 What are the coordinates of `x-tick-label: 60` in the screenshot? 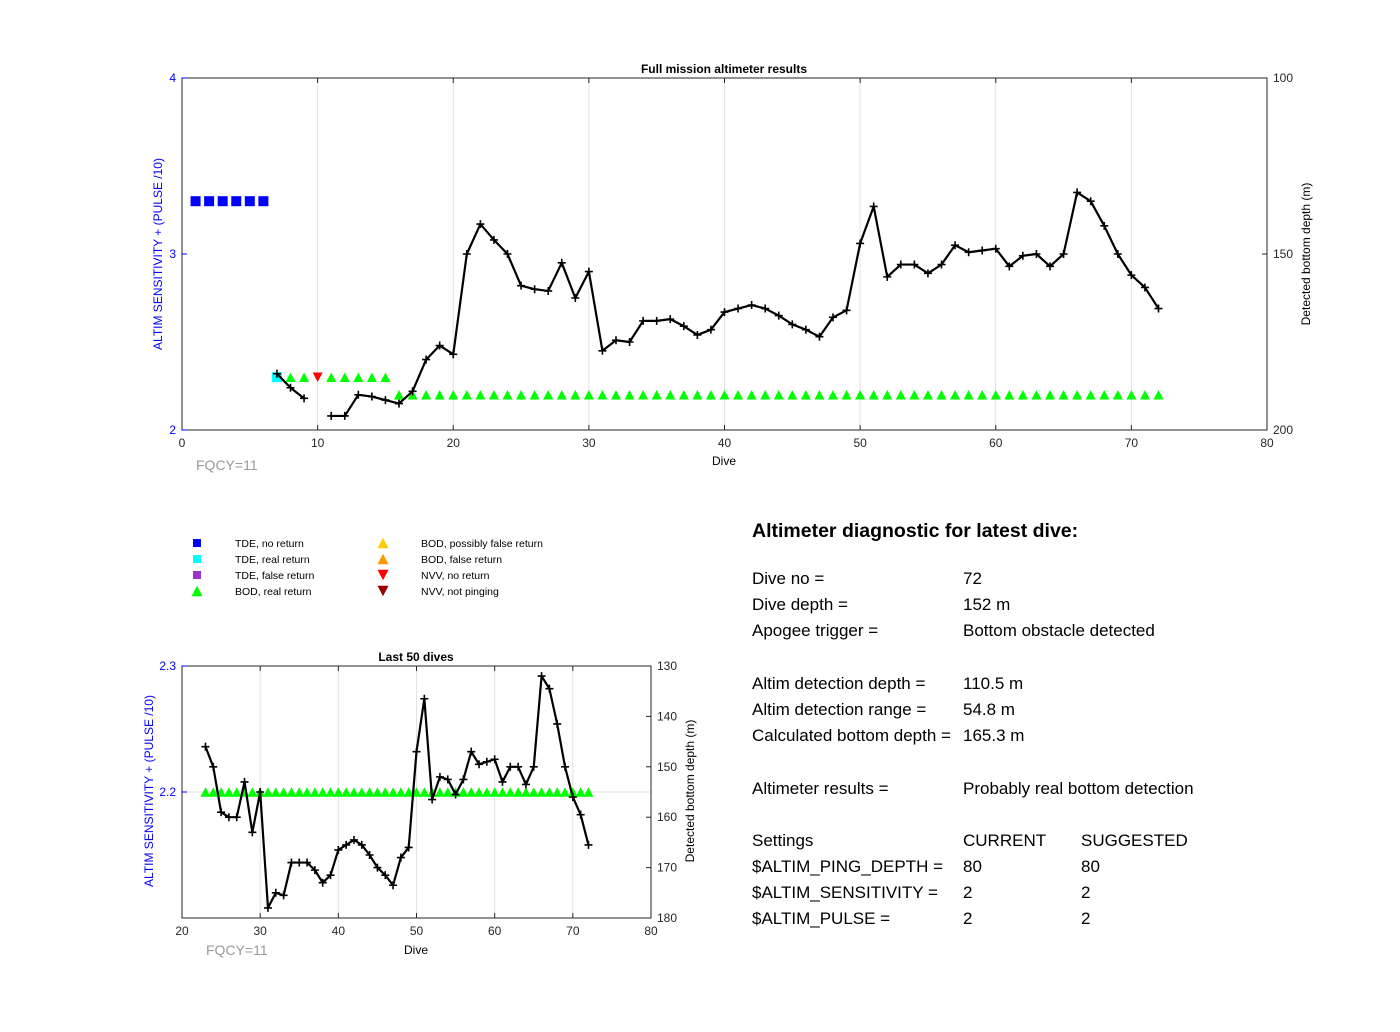 It's located at (996, 443).